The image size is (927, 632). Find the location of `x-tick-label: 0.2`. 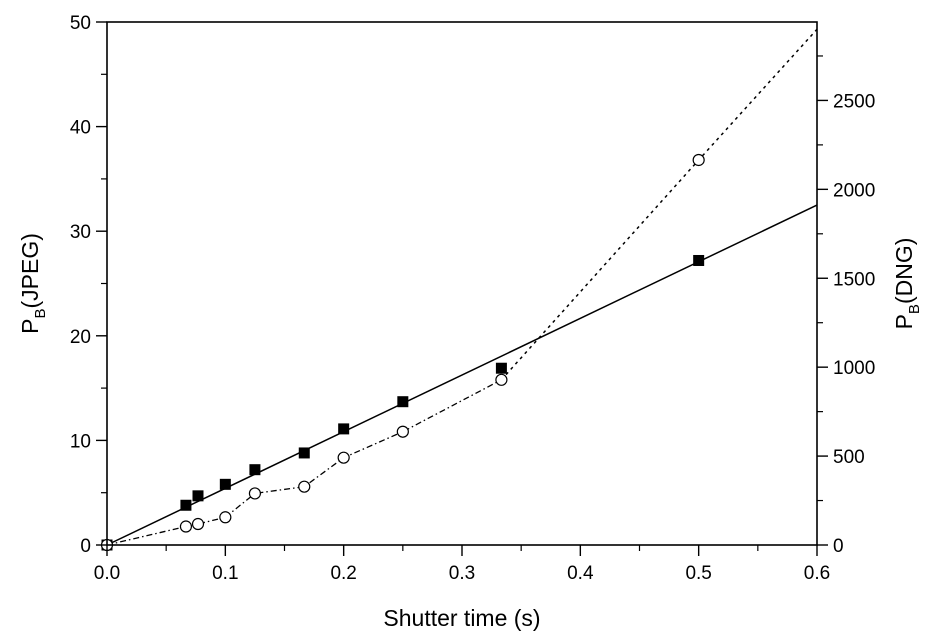

x-tick-label: 0.2 is located at coordinates (343, 573).